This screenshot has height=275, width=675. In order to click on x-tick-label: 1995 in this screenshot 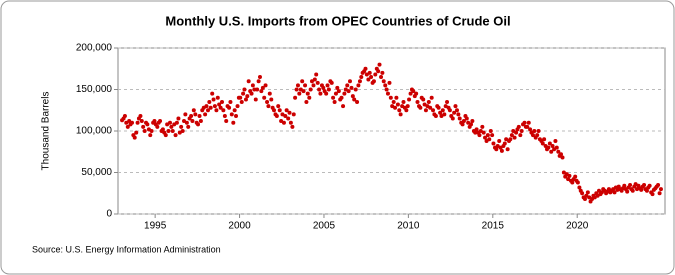, I will do `click(155, 226)`.